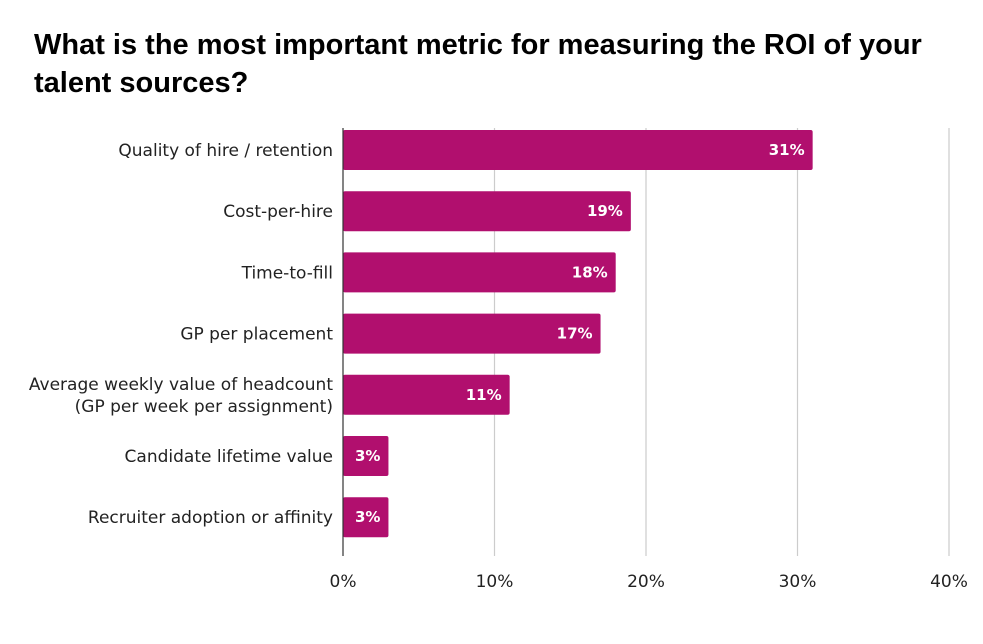 This screenshot has height=644, width=983. I want to click on x-tick-label: 30%, so click(798, 582).